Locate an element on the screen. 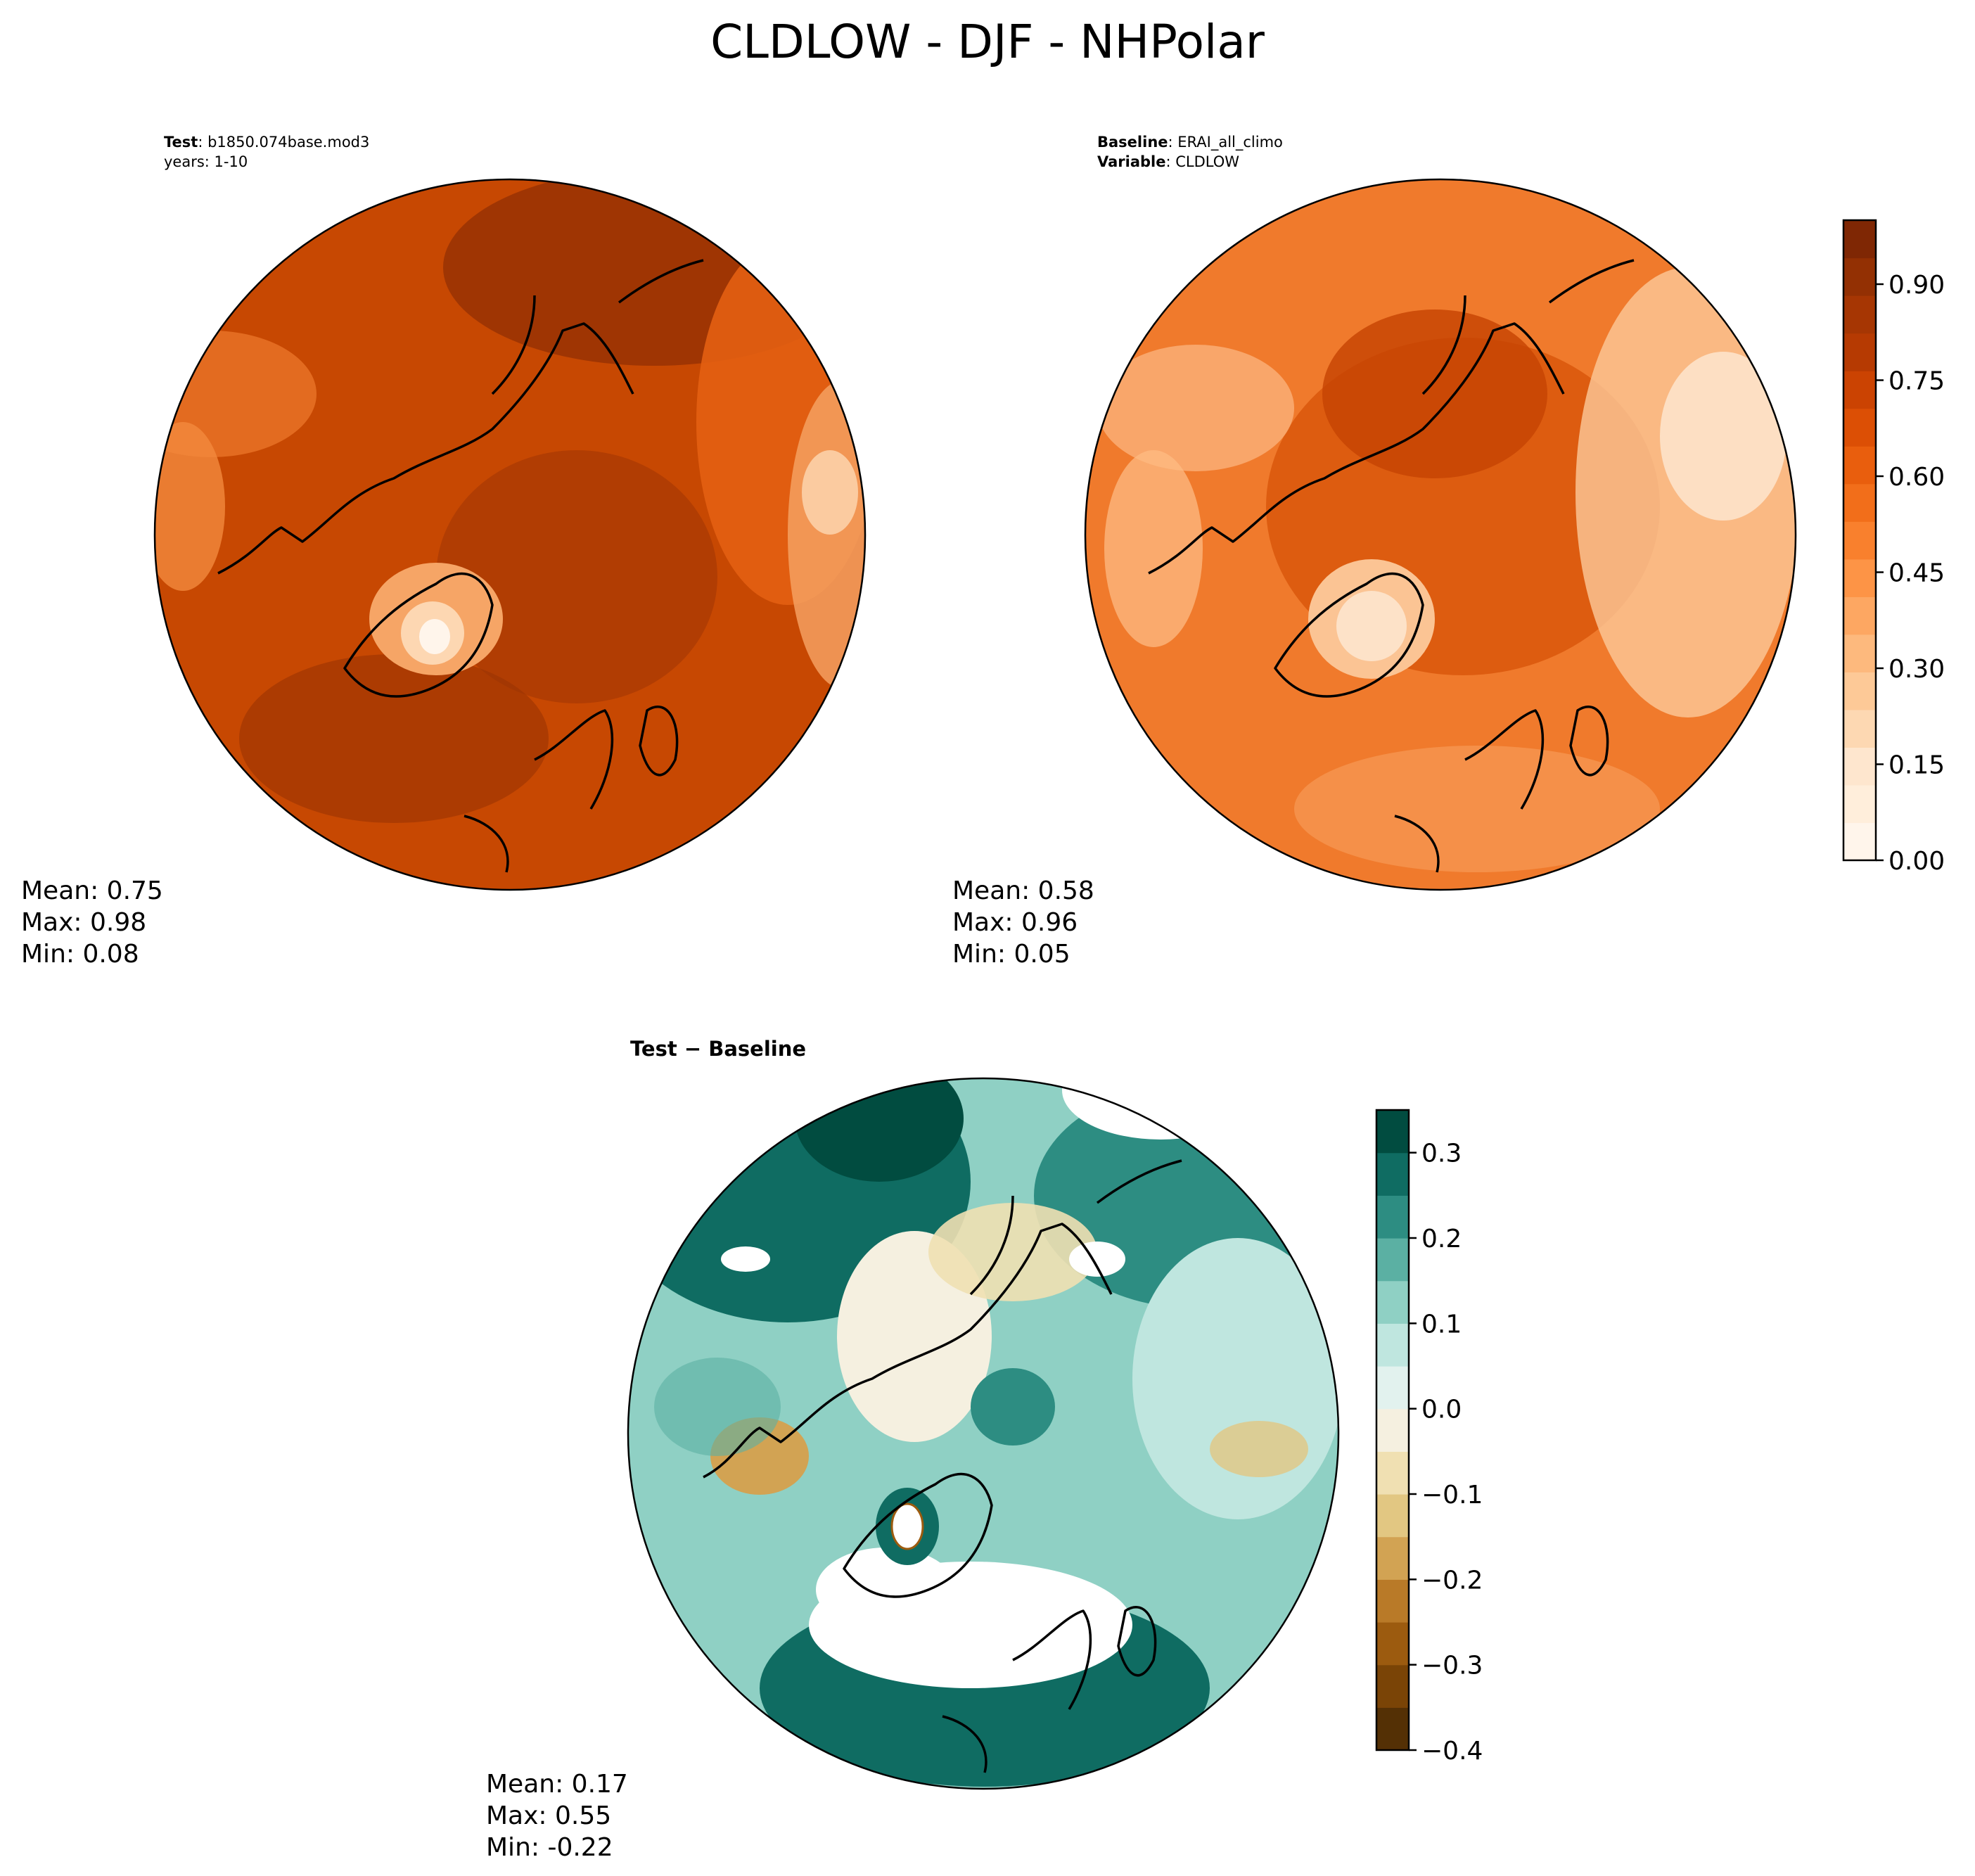 The image size is (1975, 1876). colorbar-difference-frame is located at coordinates (1392, 1430).